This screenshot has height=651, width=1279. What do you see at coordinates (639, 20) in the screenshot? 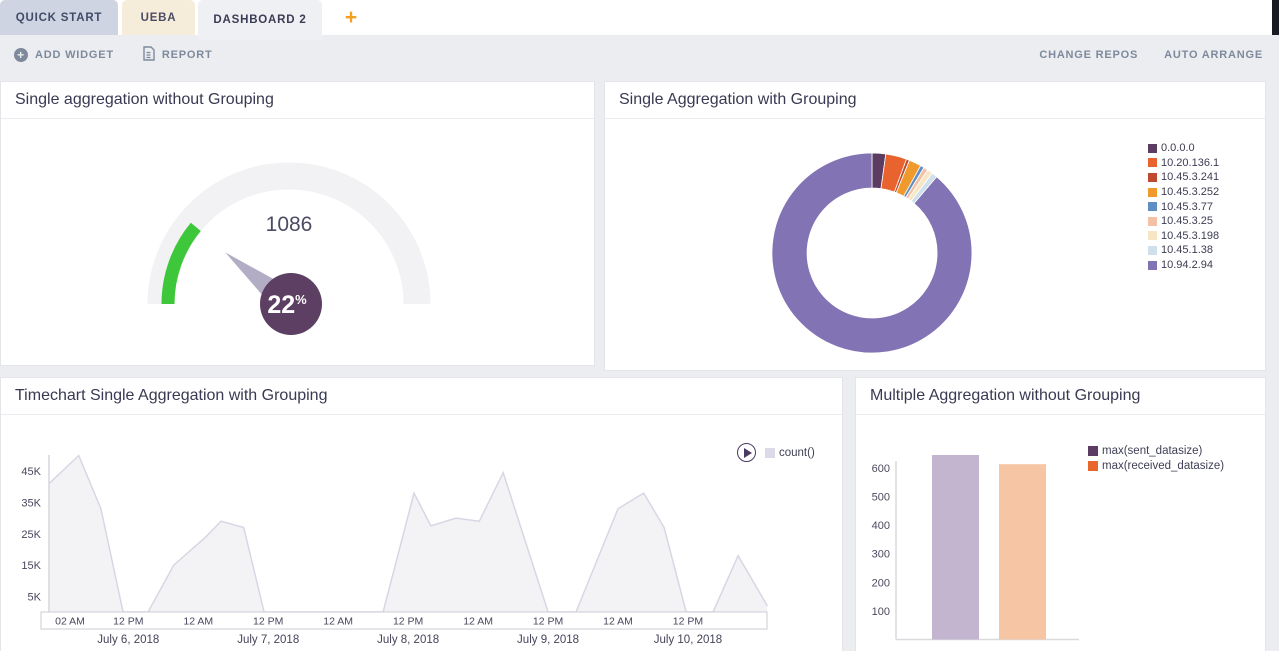
I see `tab-bar: QUICK START UEBA DASHBOARD 2 +` at bounding box center [639, 20].